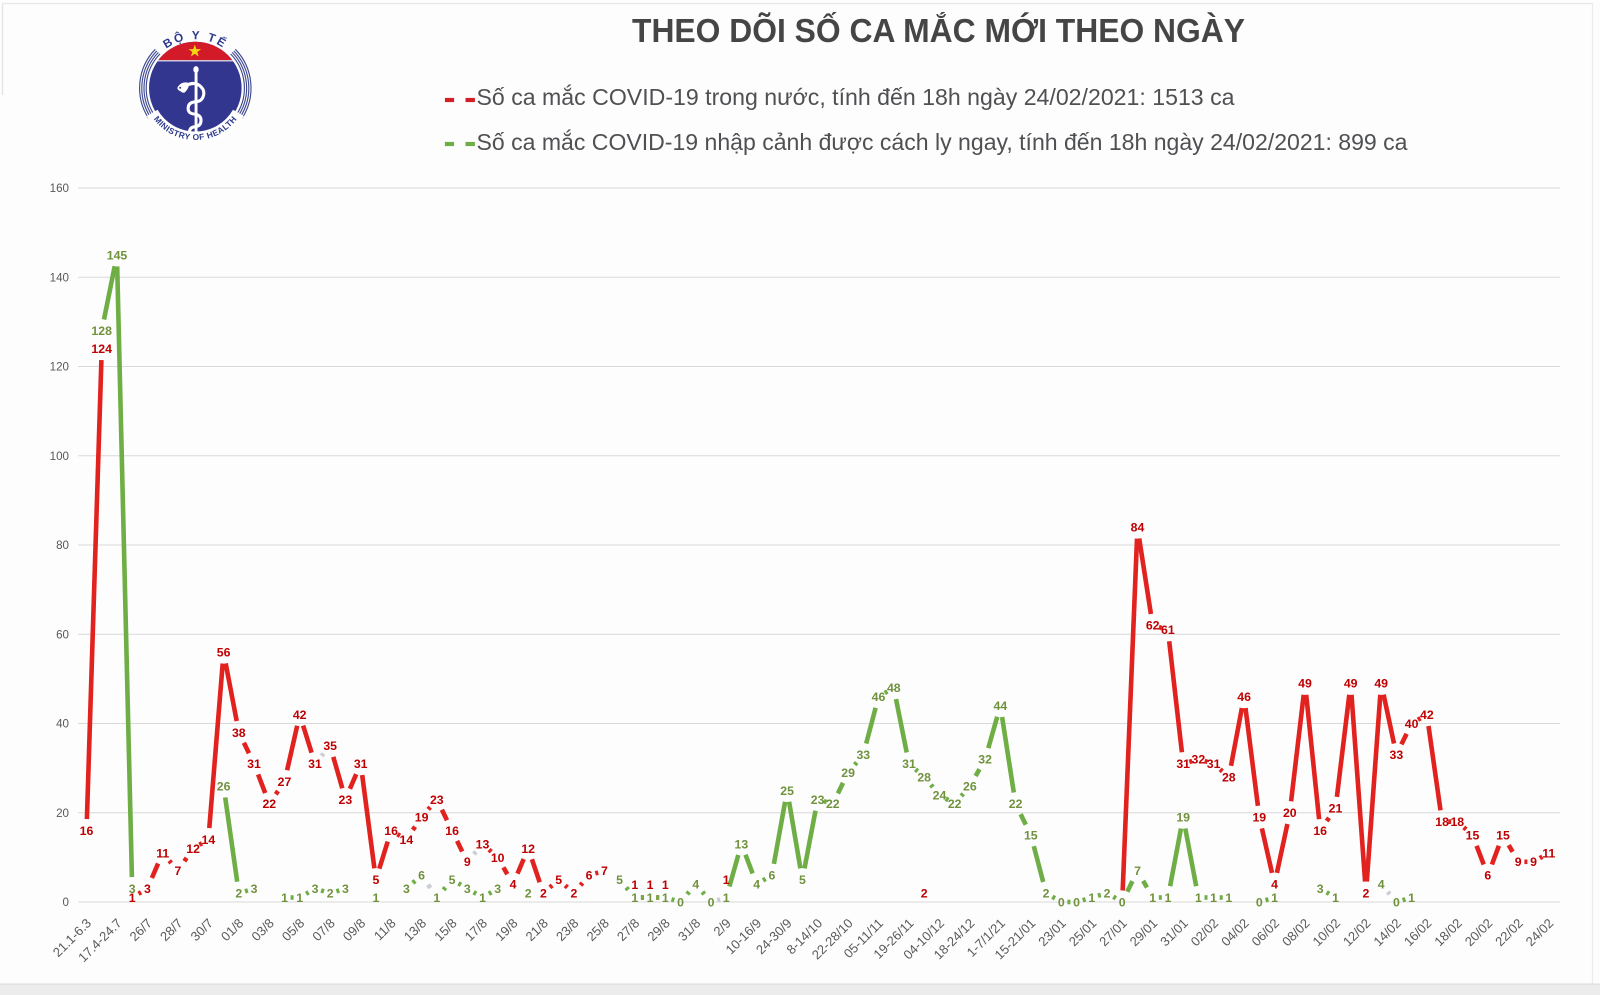  I want to click on svg-text: 11, so click(1548, 853).